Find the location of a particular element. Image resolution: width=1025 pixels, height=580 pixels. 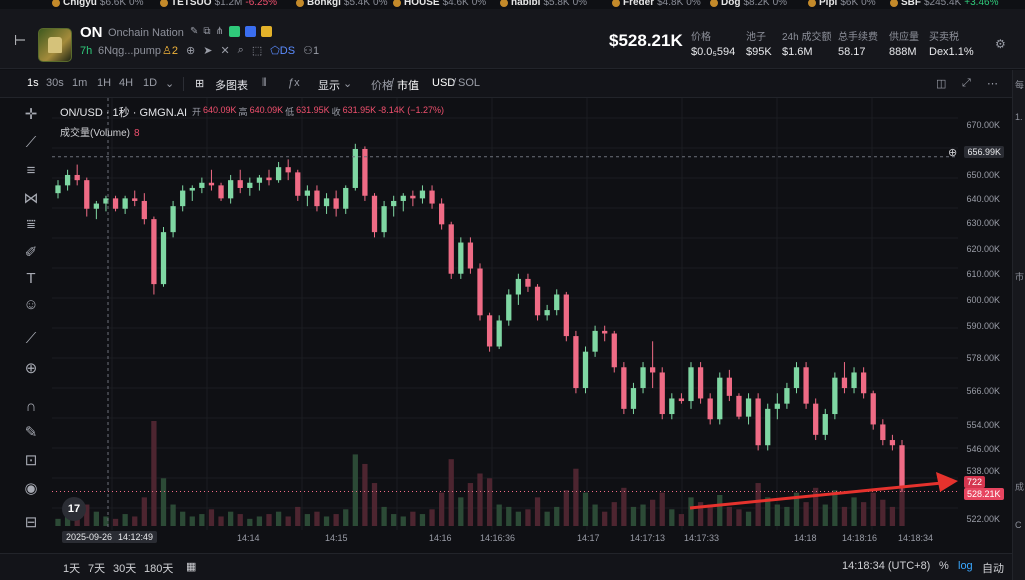

zoom-icon: ⊕ is located at coordinates (31, 368).